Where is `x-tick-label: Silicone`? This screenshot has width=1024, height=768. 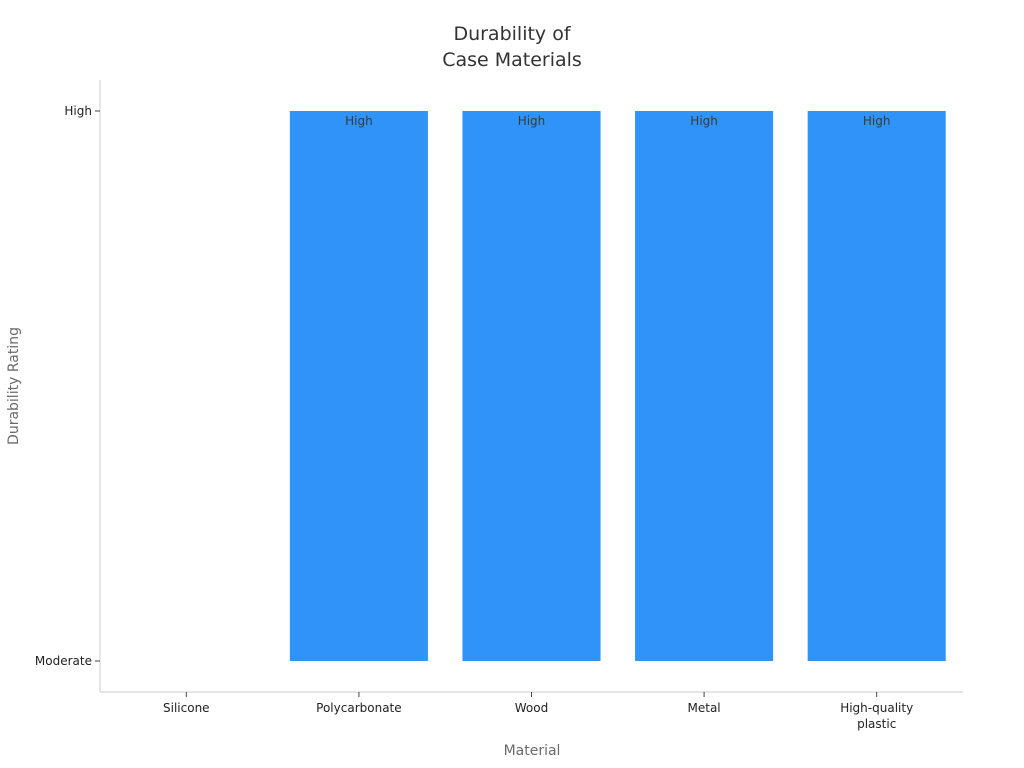 x-tick-label: Silicone is located at coordinates (186, 708).